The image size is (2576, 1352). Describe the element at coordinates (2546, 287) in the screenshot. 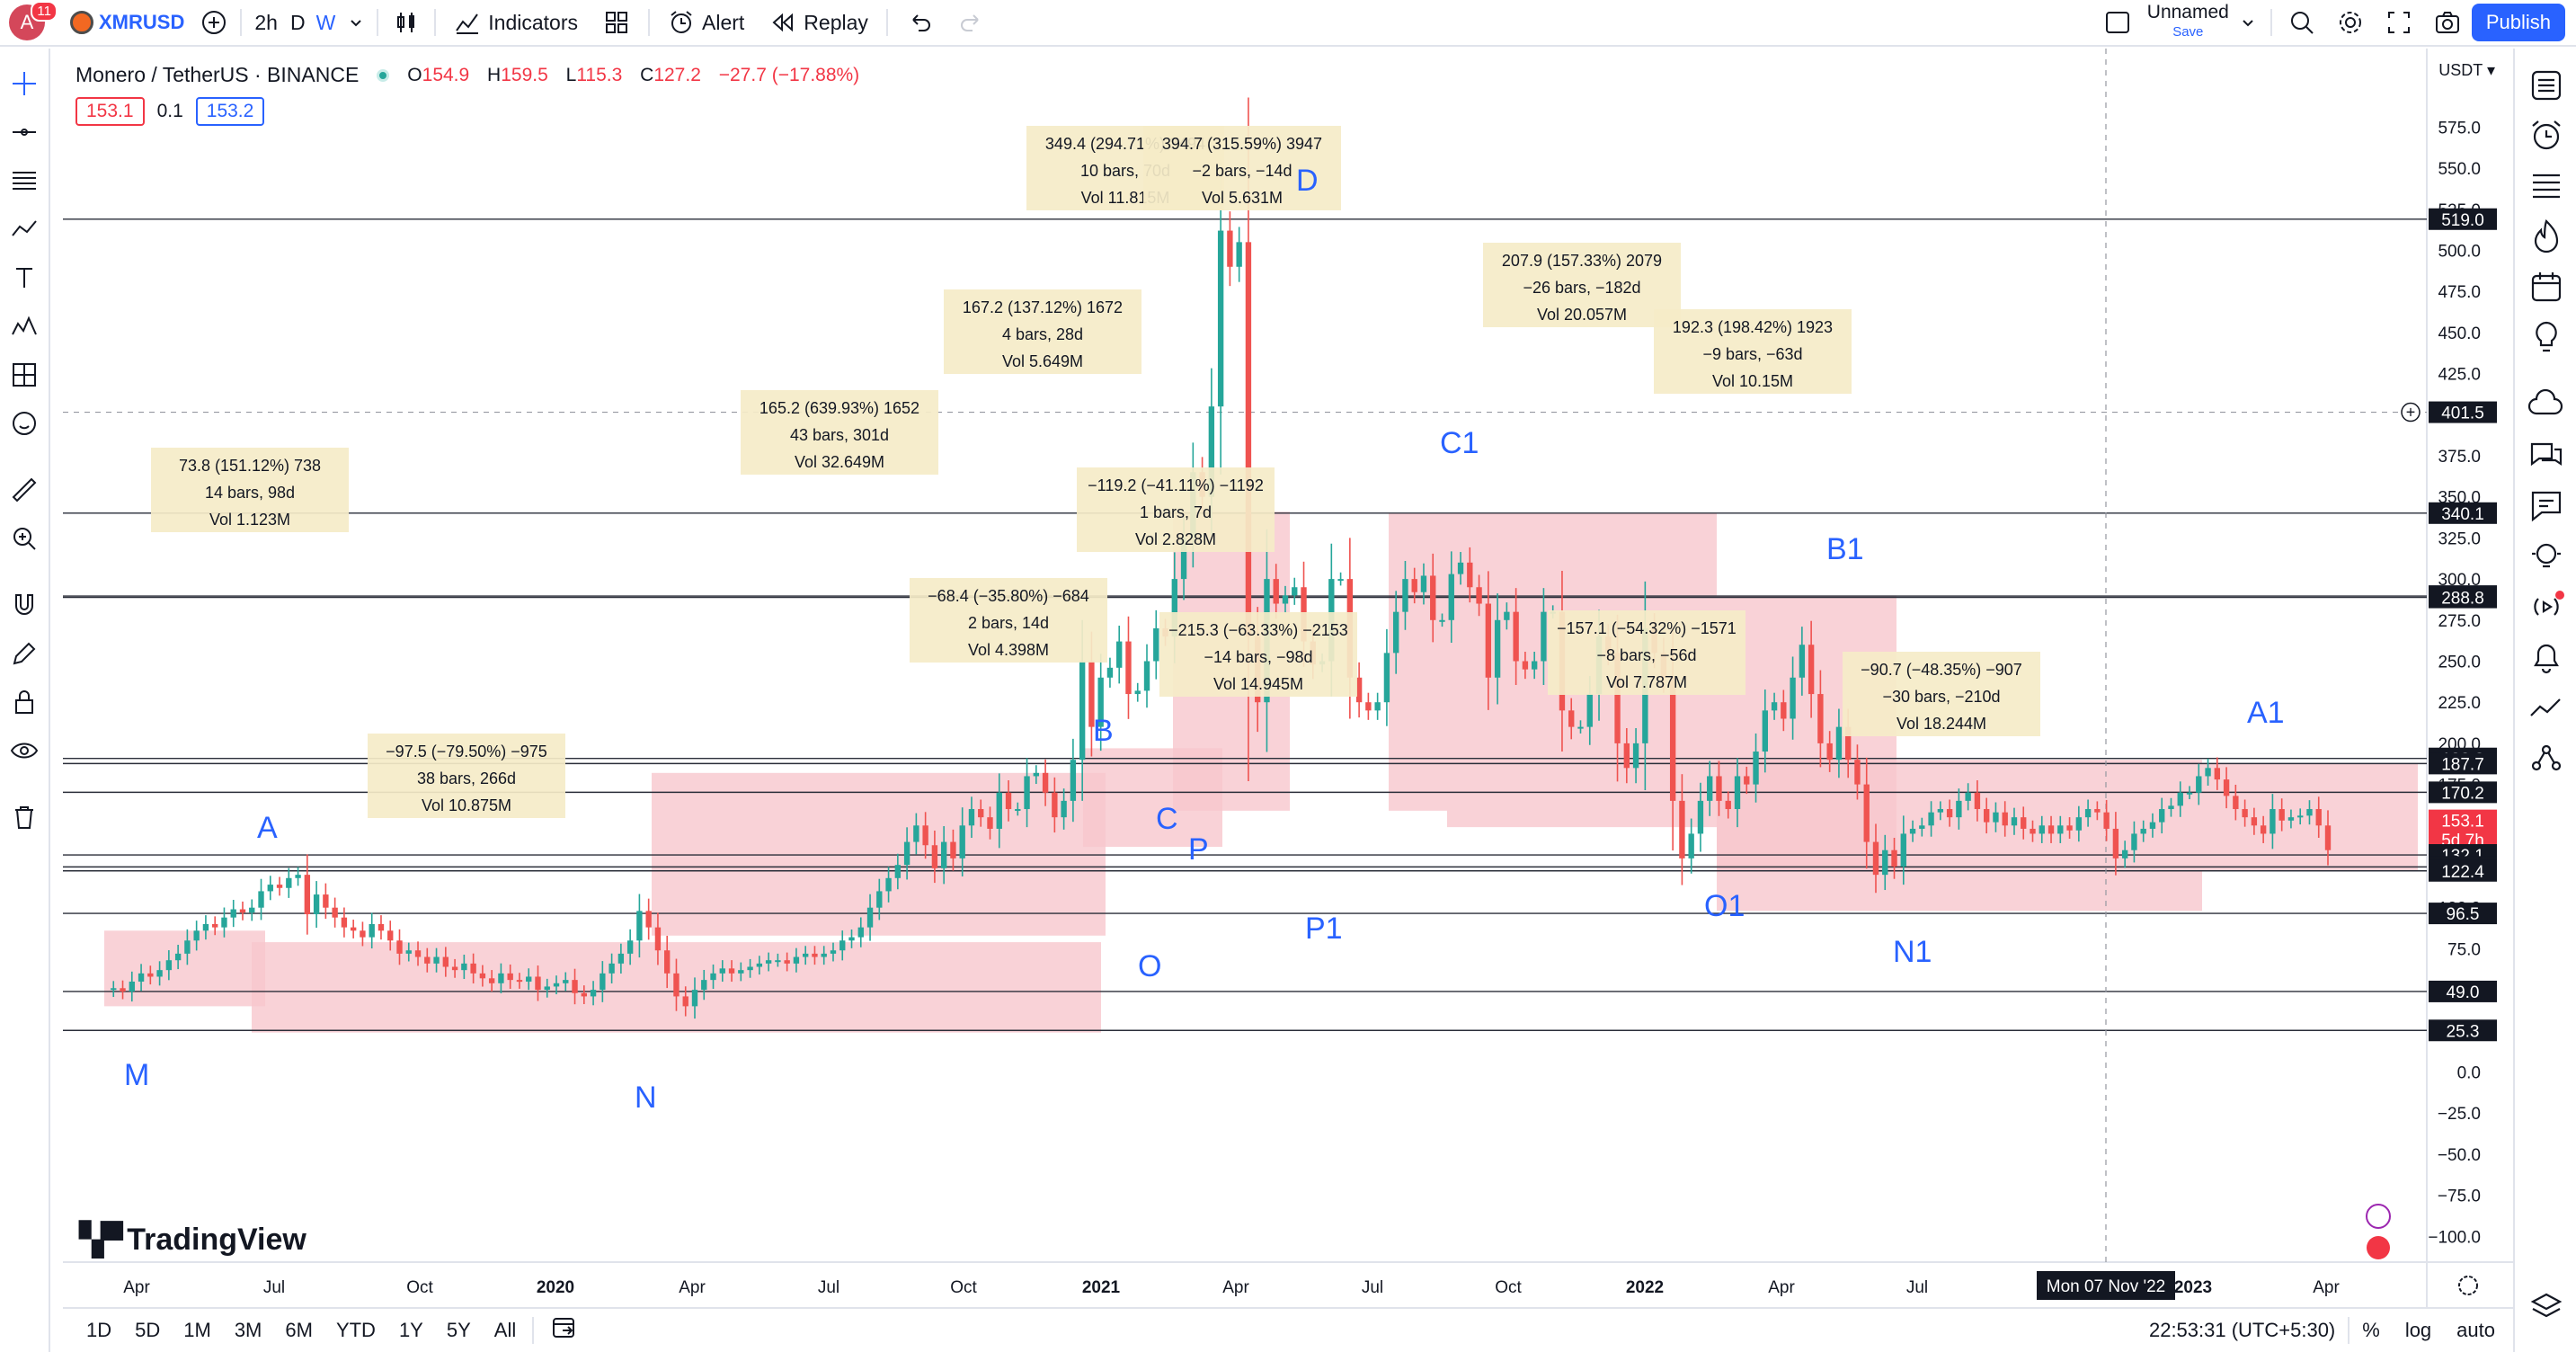

I see `calendar-button` at that location.